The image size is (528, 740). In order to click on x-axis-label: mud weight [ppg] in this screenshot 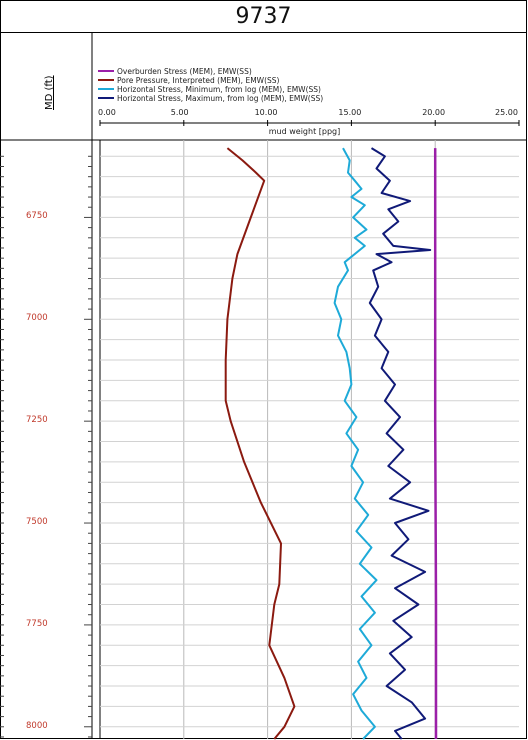, I will do `click(304, 131)`.